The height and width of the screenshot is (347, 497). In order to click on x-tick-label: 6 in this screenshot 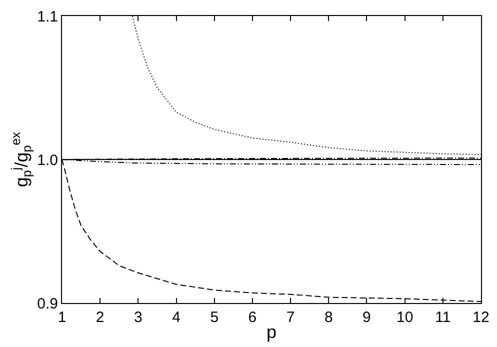, I will do `click(252, 317)`.